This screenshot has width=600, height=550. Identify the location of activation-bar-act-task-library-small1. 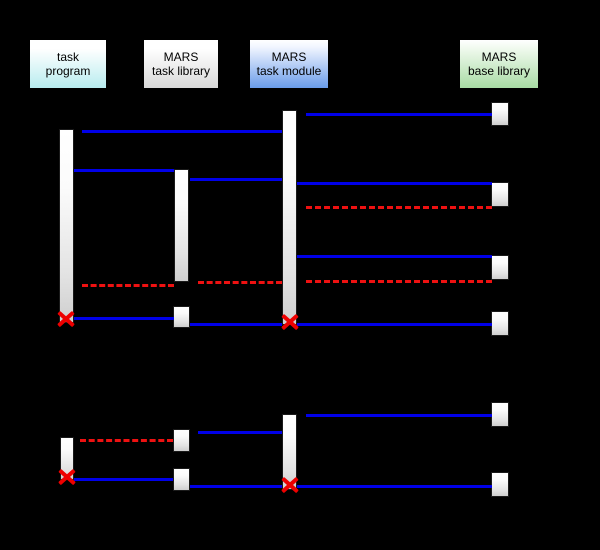
(181, 317).